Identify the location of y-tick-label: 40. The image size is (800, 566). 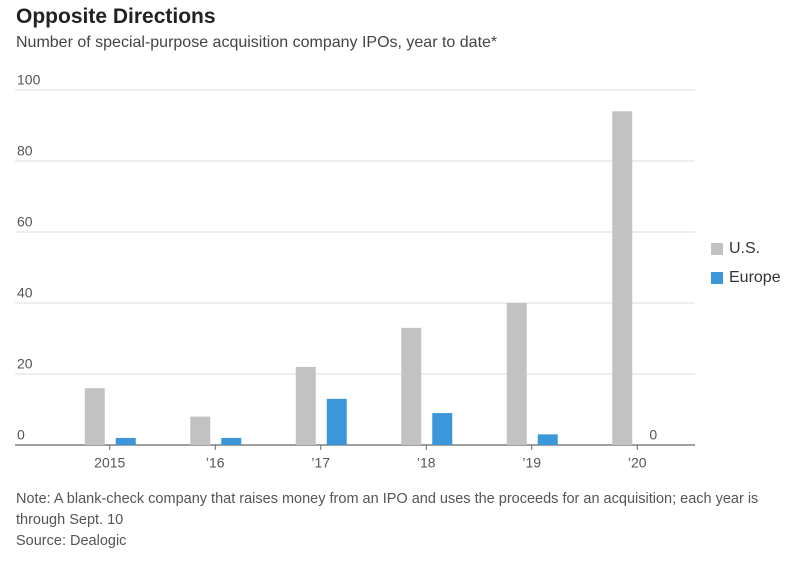
(25, 293).